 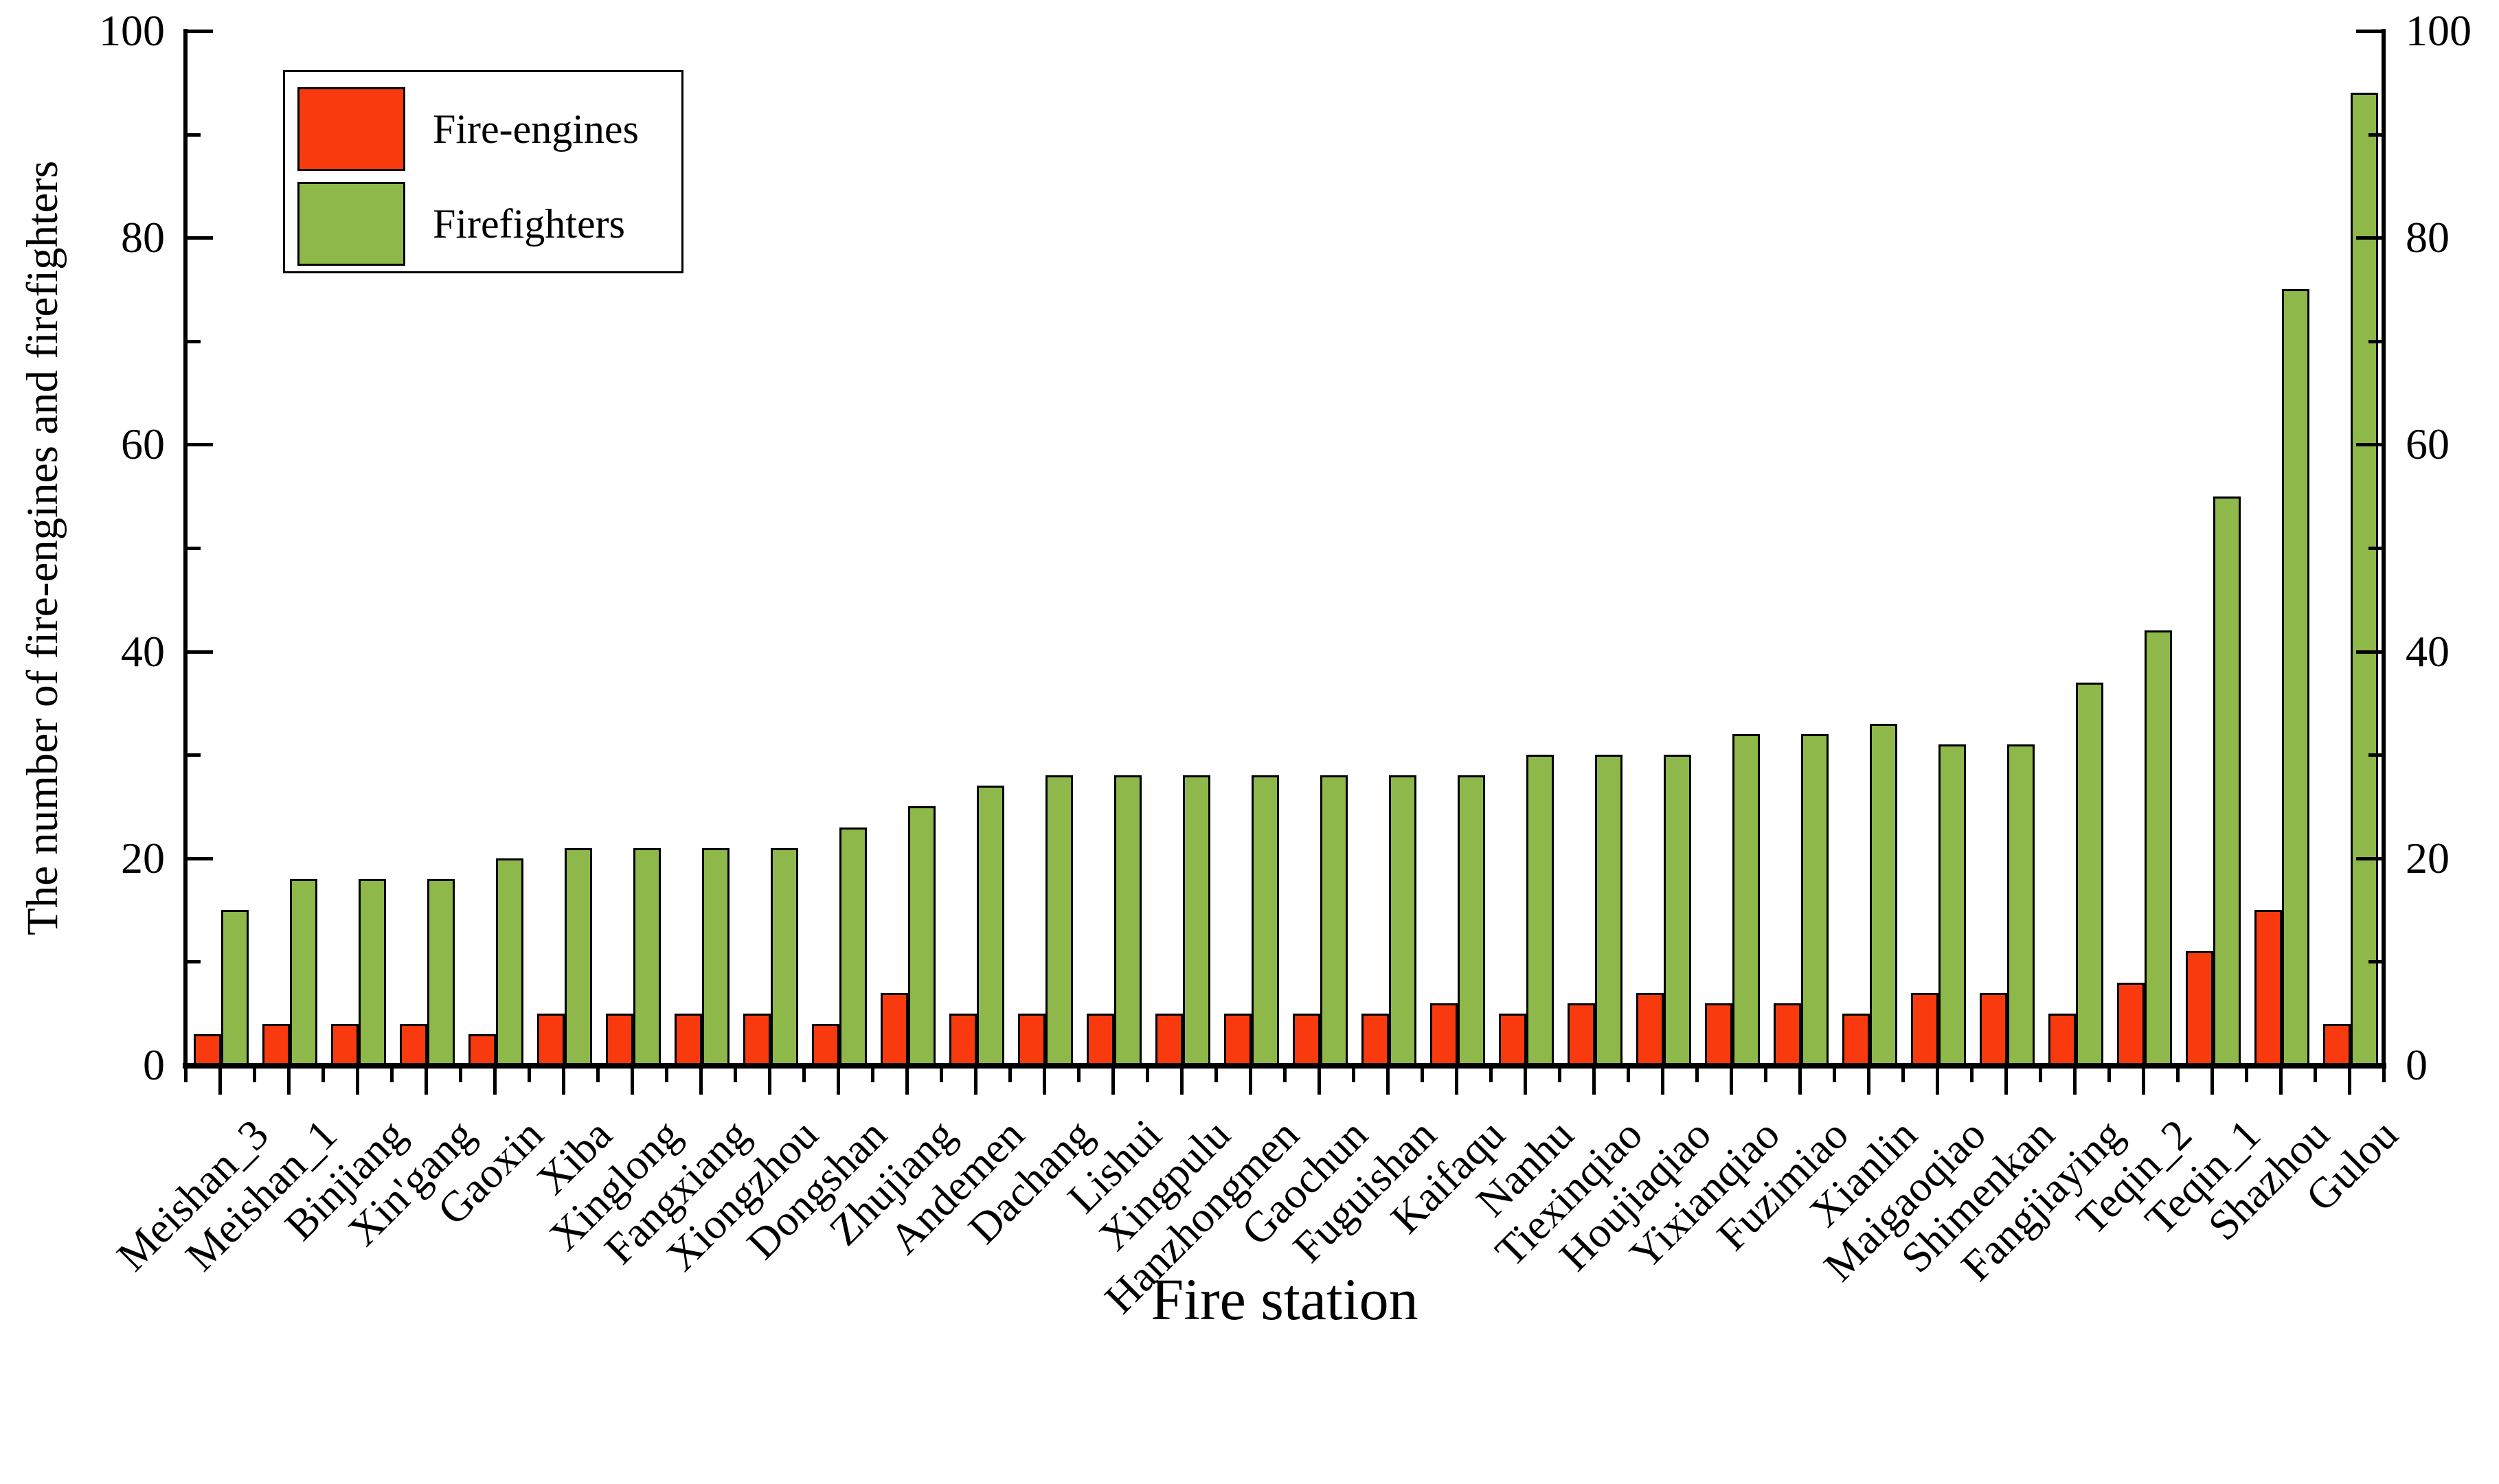 I want to click on y-tick-label-left-20: 20, so click(x=143, y=858).